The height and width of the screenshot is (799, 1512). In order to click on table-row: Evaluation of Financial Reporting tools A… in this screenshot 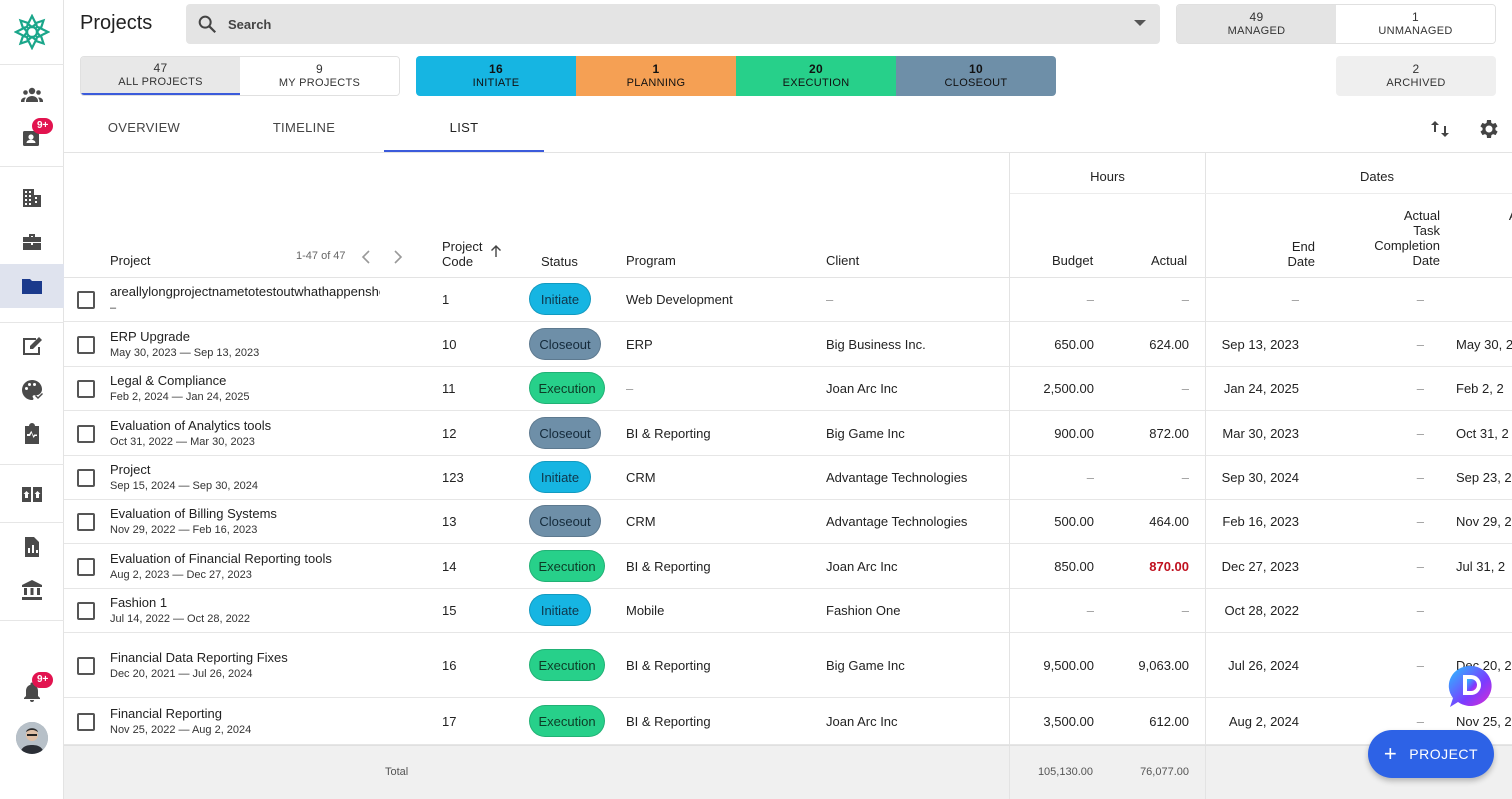, I will do `click(788, 566)`.